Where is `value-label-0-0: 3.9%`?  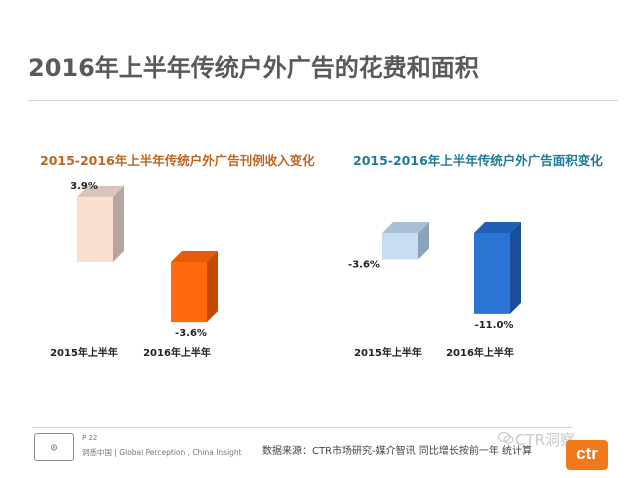 value-label-0-0: 3.9% is located at coordinates (84, 186).